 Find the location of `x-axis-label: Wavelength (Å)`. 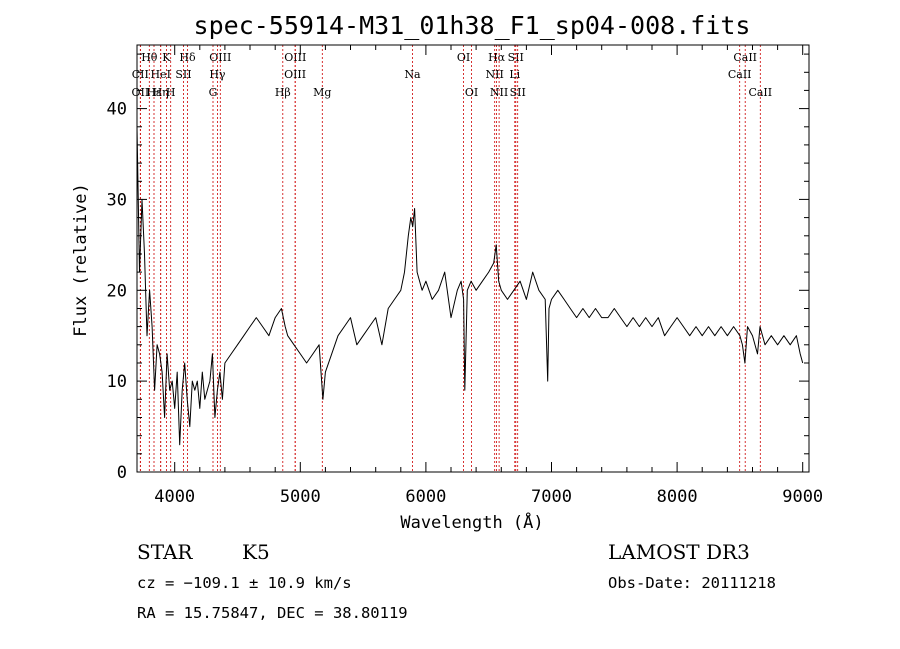

x-axis-label: Wavelength (Å) is located at coordinates (471, 522).